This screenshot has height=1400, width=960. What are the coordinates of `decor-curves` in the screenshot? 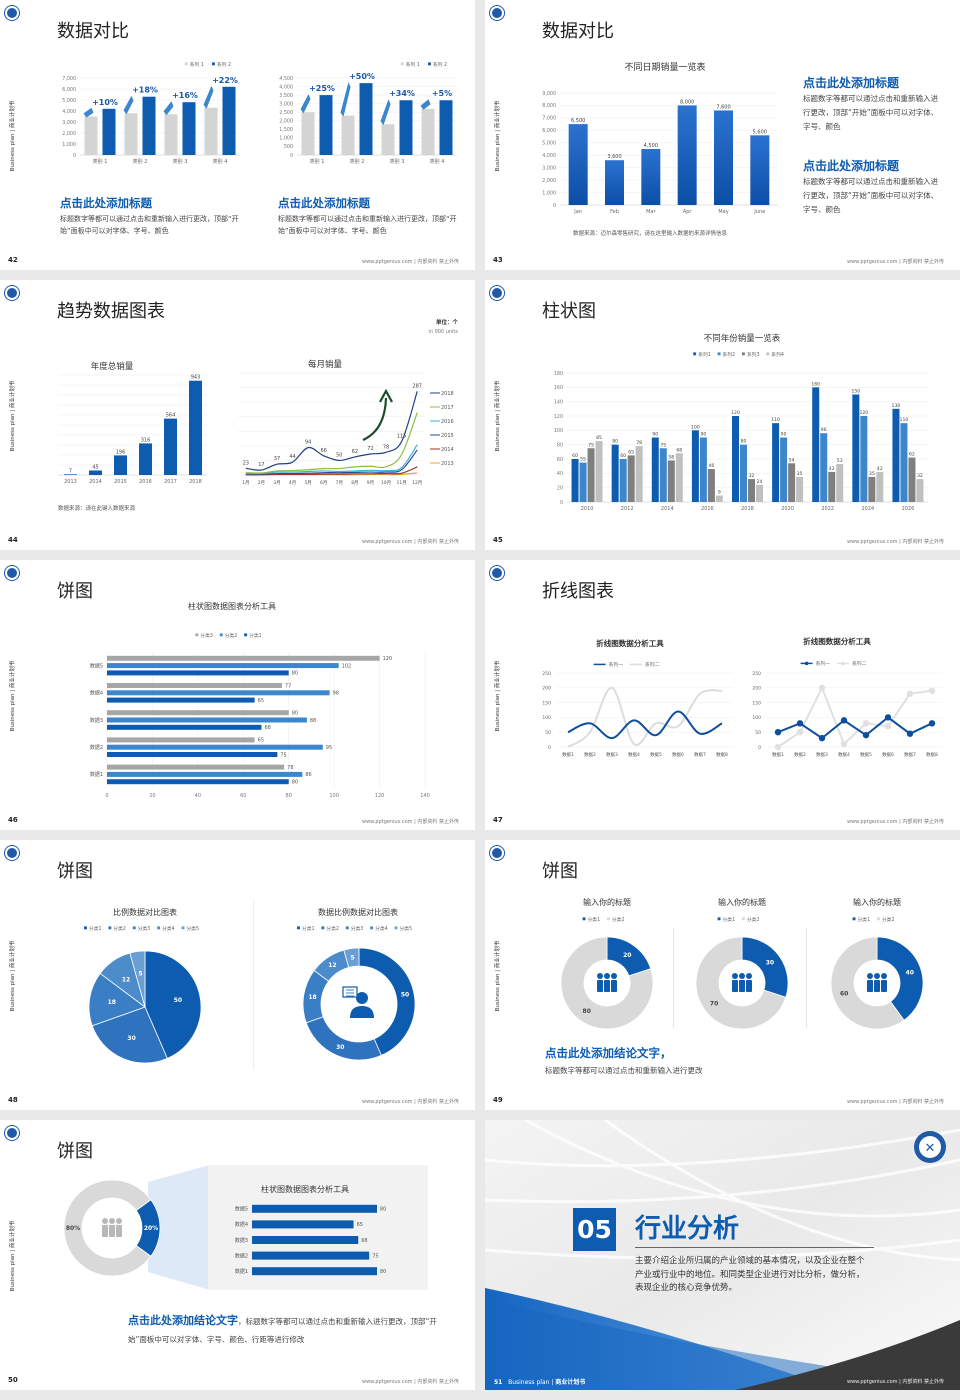 It's located at (722, 1191).